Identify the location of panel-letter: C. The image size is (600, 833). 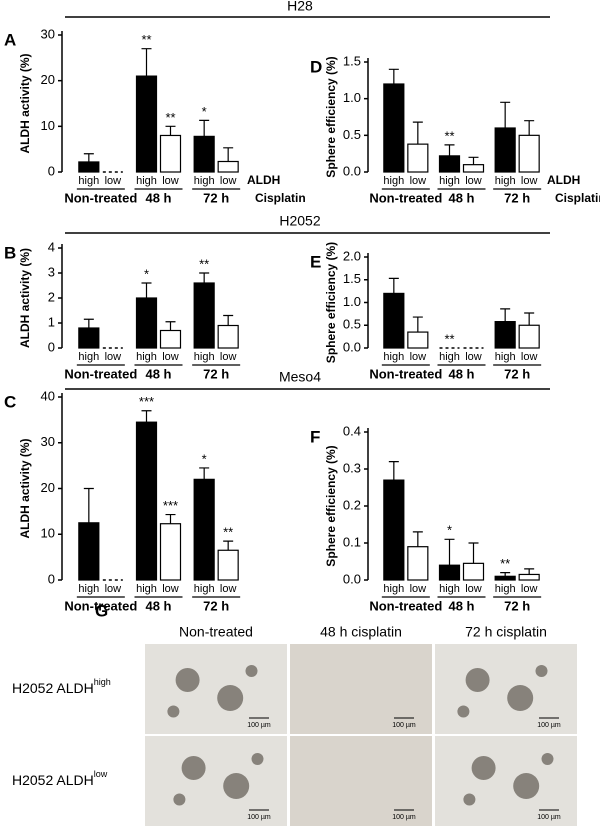
(10, 401).